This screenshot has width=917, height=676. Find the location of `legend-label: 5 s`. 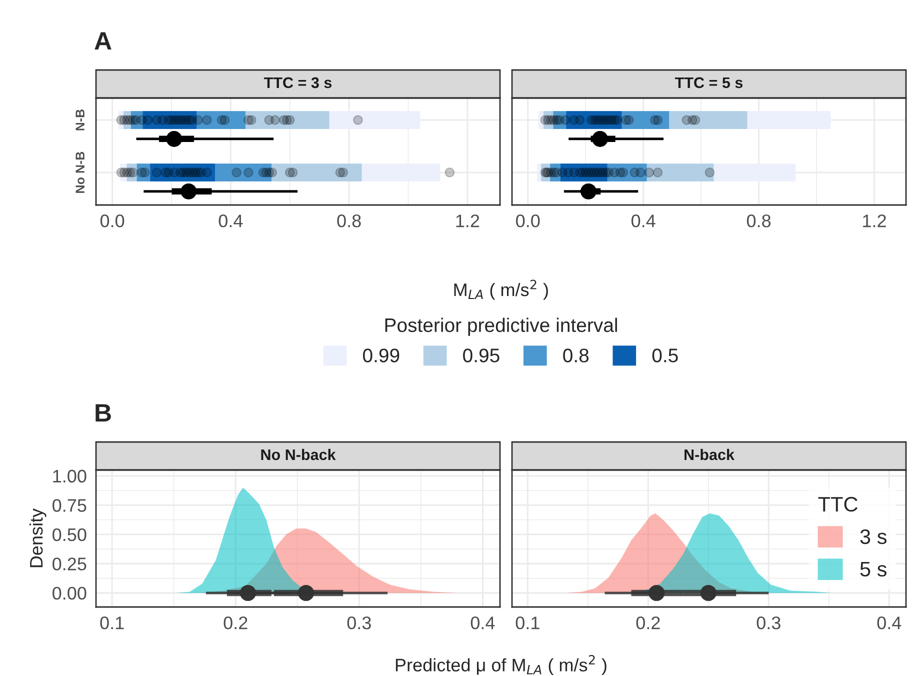

legend-label: 5 s is located at coordinates (873, 569).